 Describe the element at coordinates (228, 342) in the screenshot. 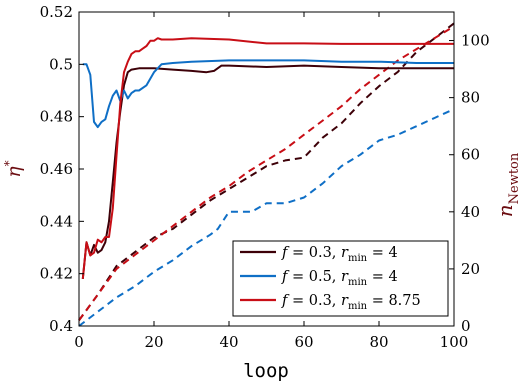

I see `x-tick-label: 40` at that location.